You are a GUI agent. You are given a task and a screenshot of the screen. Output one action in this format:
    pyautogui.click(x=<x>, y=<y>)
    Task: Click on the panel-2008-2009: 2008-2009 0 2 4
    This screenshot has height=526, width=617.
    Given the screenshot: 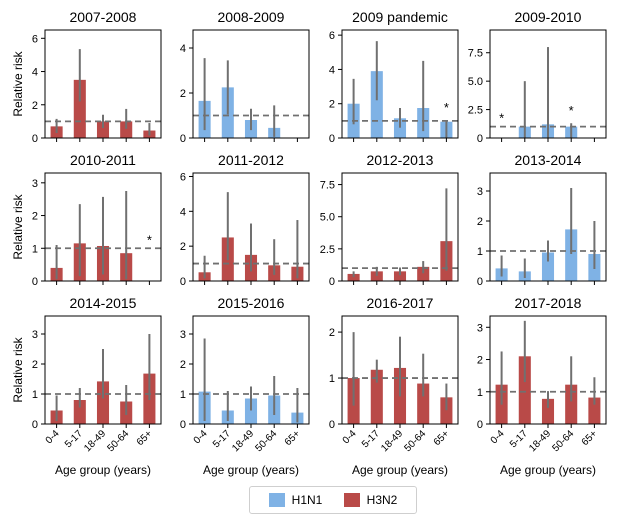 What is the action you would take?
    pyautogui.click(x=245, y=77)
    